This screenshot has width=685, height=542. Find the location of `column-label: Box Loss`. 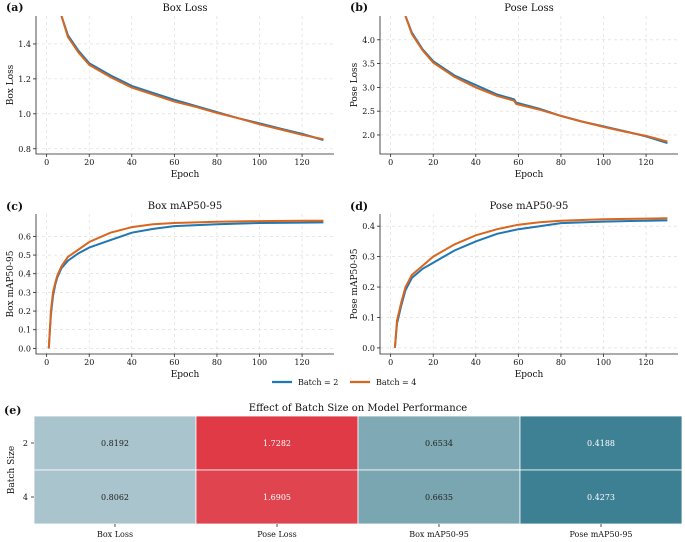

column-label: Box Loss is located at coordinates (115, 534).